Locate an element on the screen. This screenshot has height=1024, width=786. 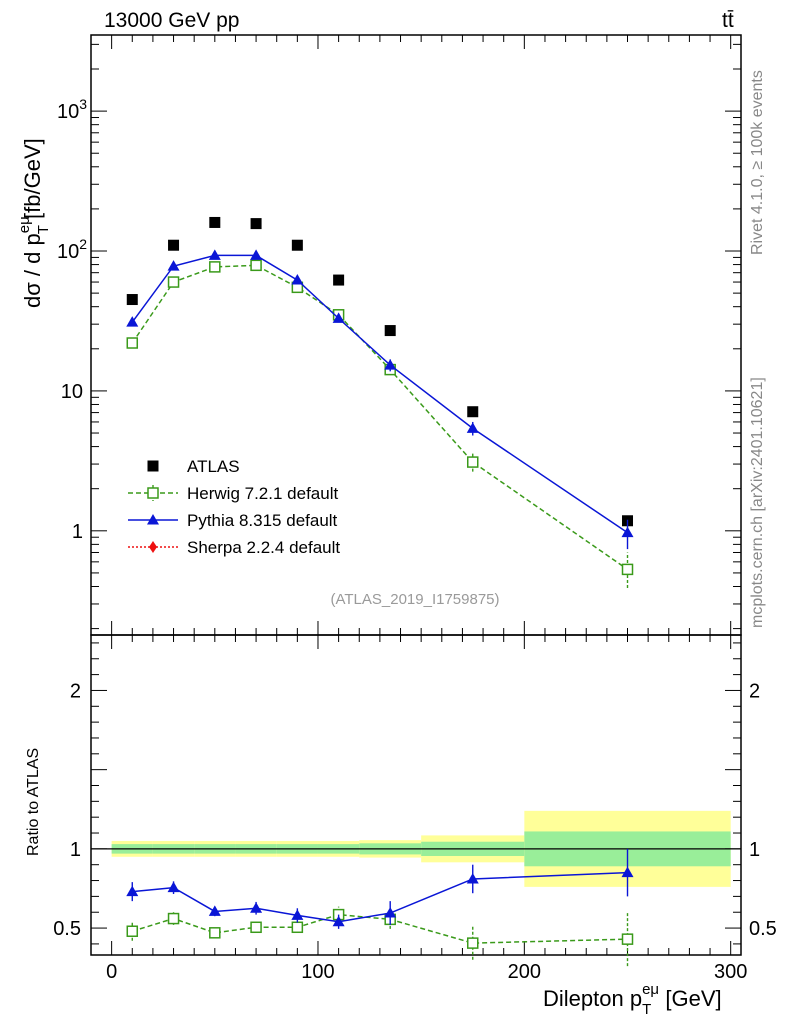
ratio-y-tick-label: 1 is located at coordinates (75, 850).